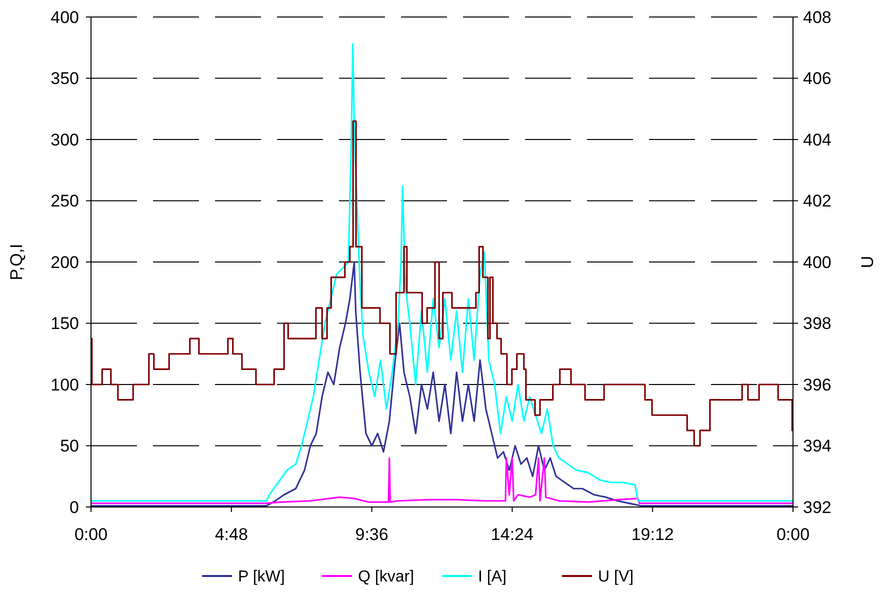 Image resolution: width=889 pixels, height=594 pixels. What do you see at coordinates (817, 507) in the screenshot?
I see `y2-tick-label: 392` at bounding box center [817, 507].